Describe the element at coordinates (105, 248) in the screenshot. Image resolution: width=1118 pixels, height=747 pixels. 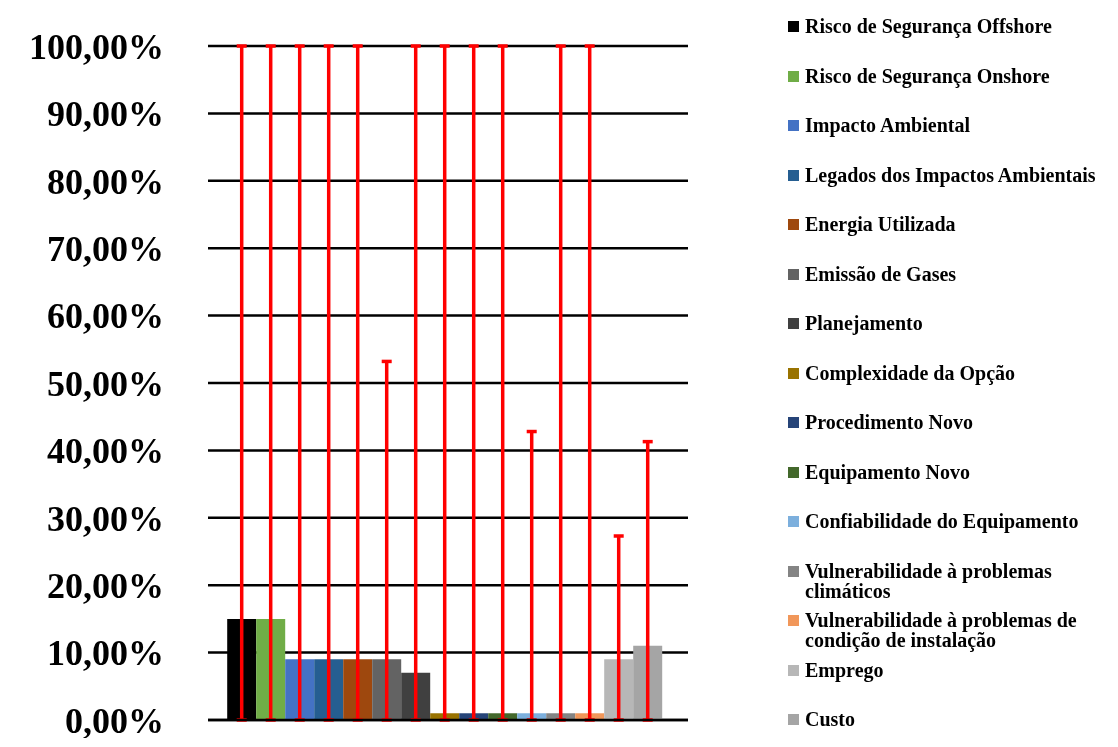
I see `y-tick-label: 70,00%` at that location.